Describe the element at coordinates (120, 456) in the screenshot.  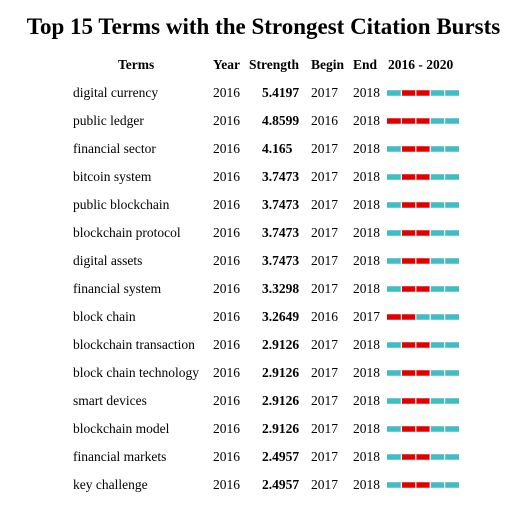
I see `term-cell: financial markets` at that location.